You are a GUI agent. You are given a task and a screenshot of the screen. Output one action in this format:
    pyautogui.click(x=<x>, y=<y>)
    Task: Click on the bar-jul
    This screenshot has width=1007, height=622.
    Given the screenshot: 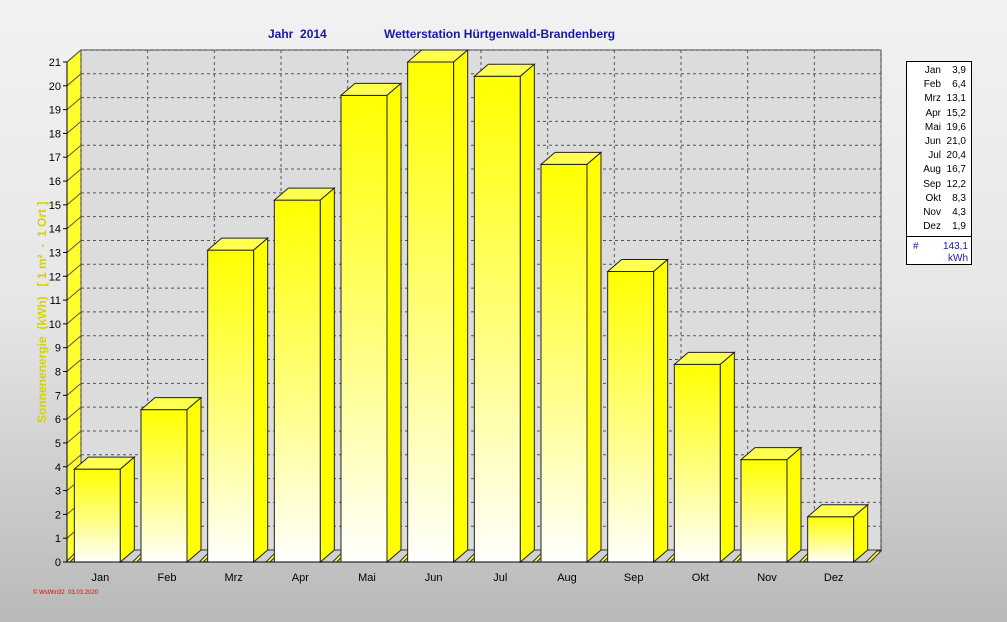 What is the action you would take?
    pyautogui.click(x=497, y=319)
    